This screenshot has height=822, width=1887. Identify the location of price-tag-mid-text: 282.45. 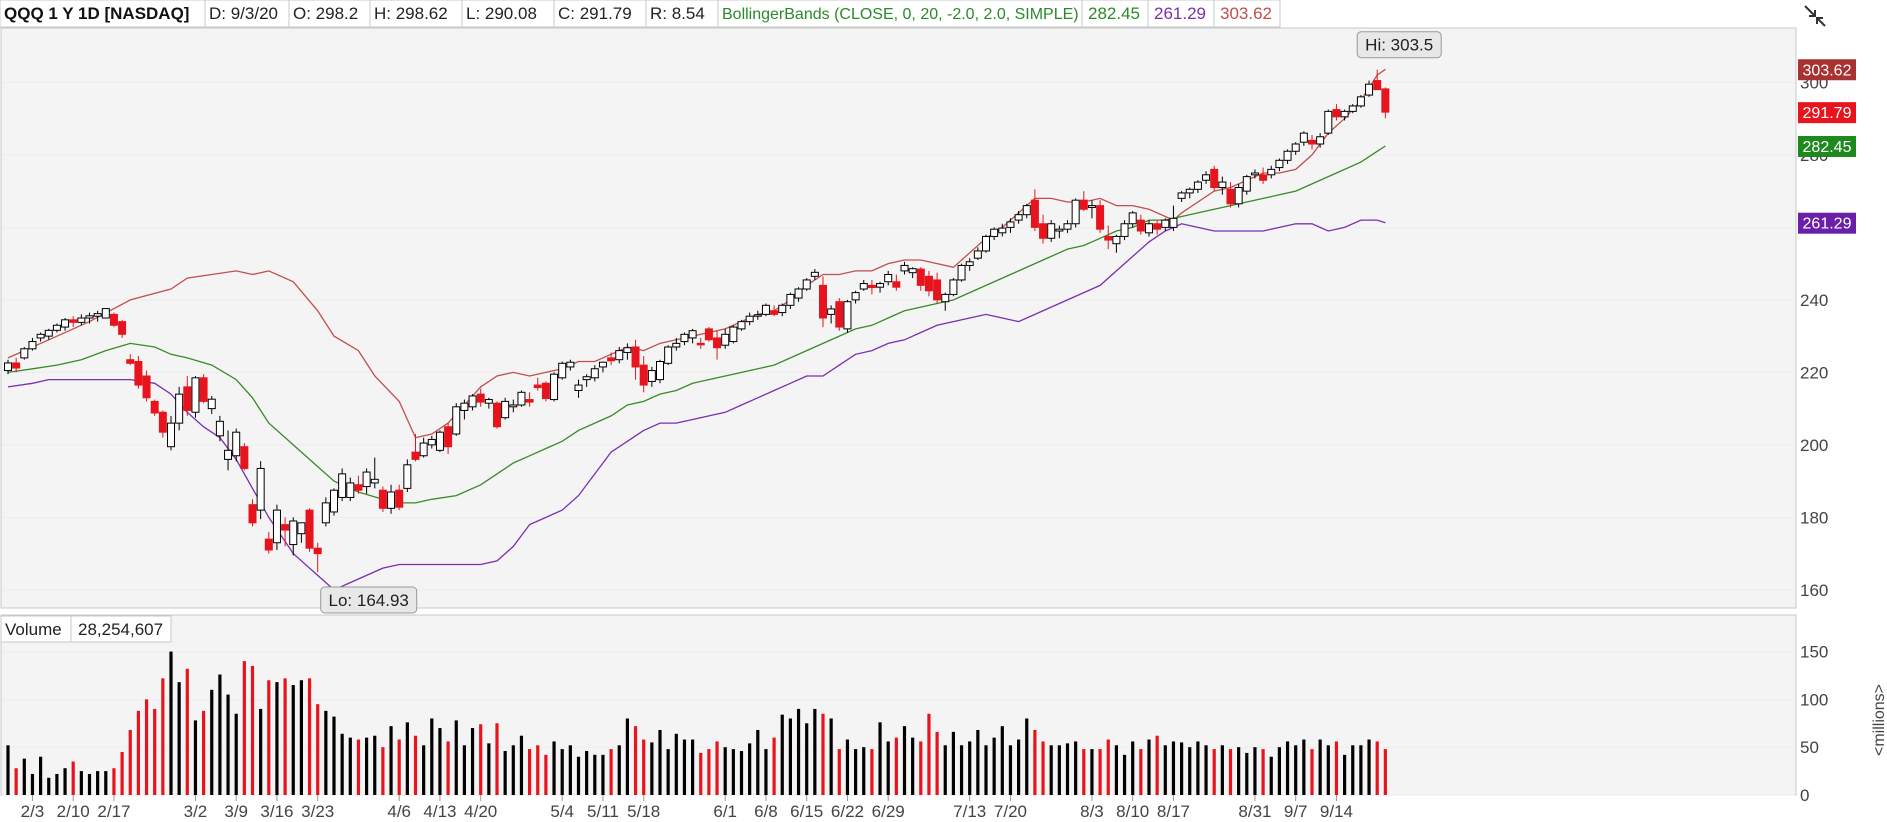
(1827, 147).